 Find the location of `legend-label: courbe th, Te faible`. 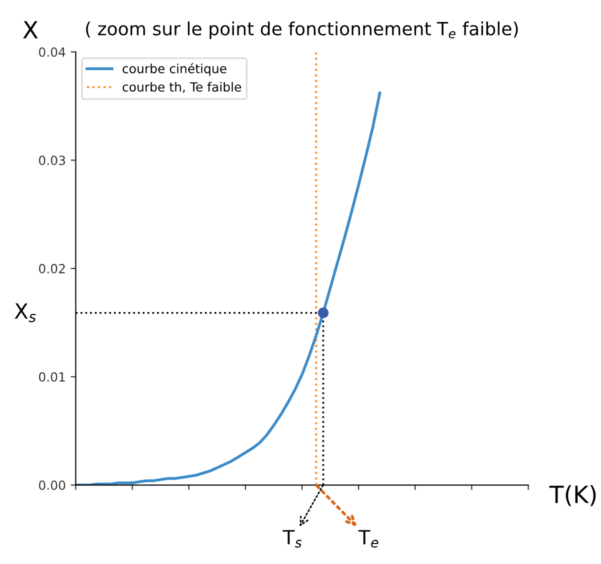

legend-label: courbe th, Te faible is located at coordinates (182, 87).